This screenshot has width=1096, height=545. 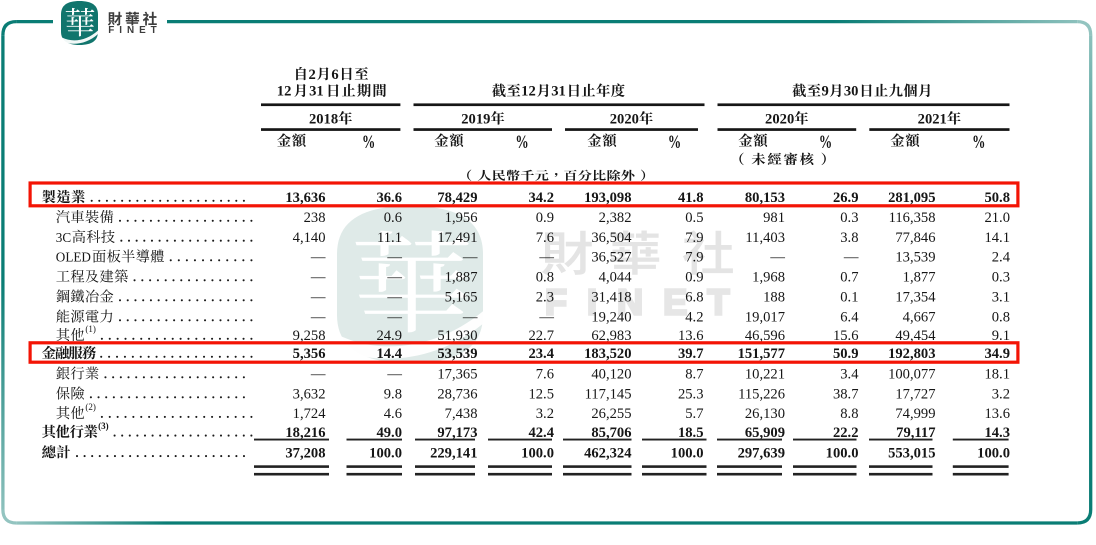 I want to click on svg-text: 100,077, so click(x=911, y=375).